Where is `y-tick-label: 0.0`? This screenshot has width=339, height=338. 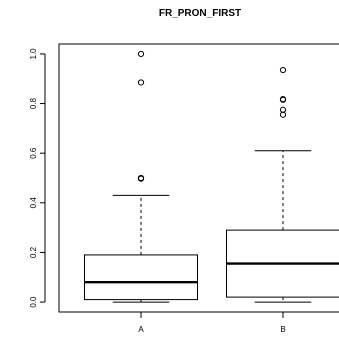 y-tick-label: 0.0 is located at coordinates (33, 302).